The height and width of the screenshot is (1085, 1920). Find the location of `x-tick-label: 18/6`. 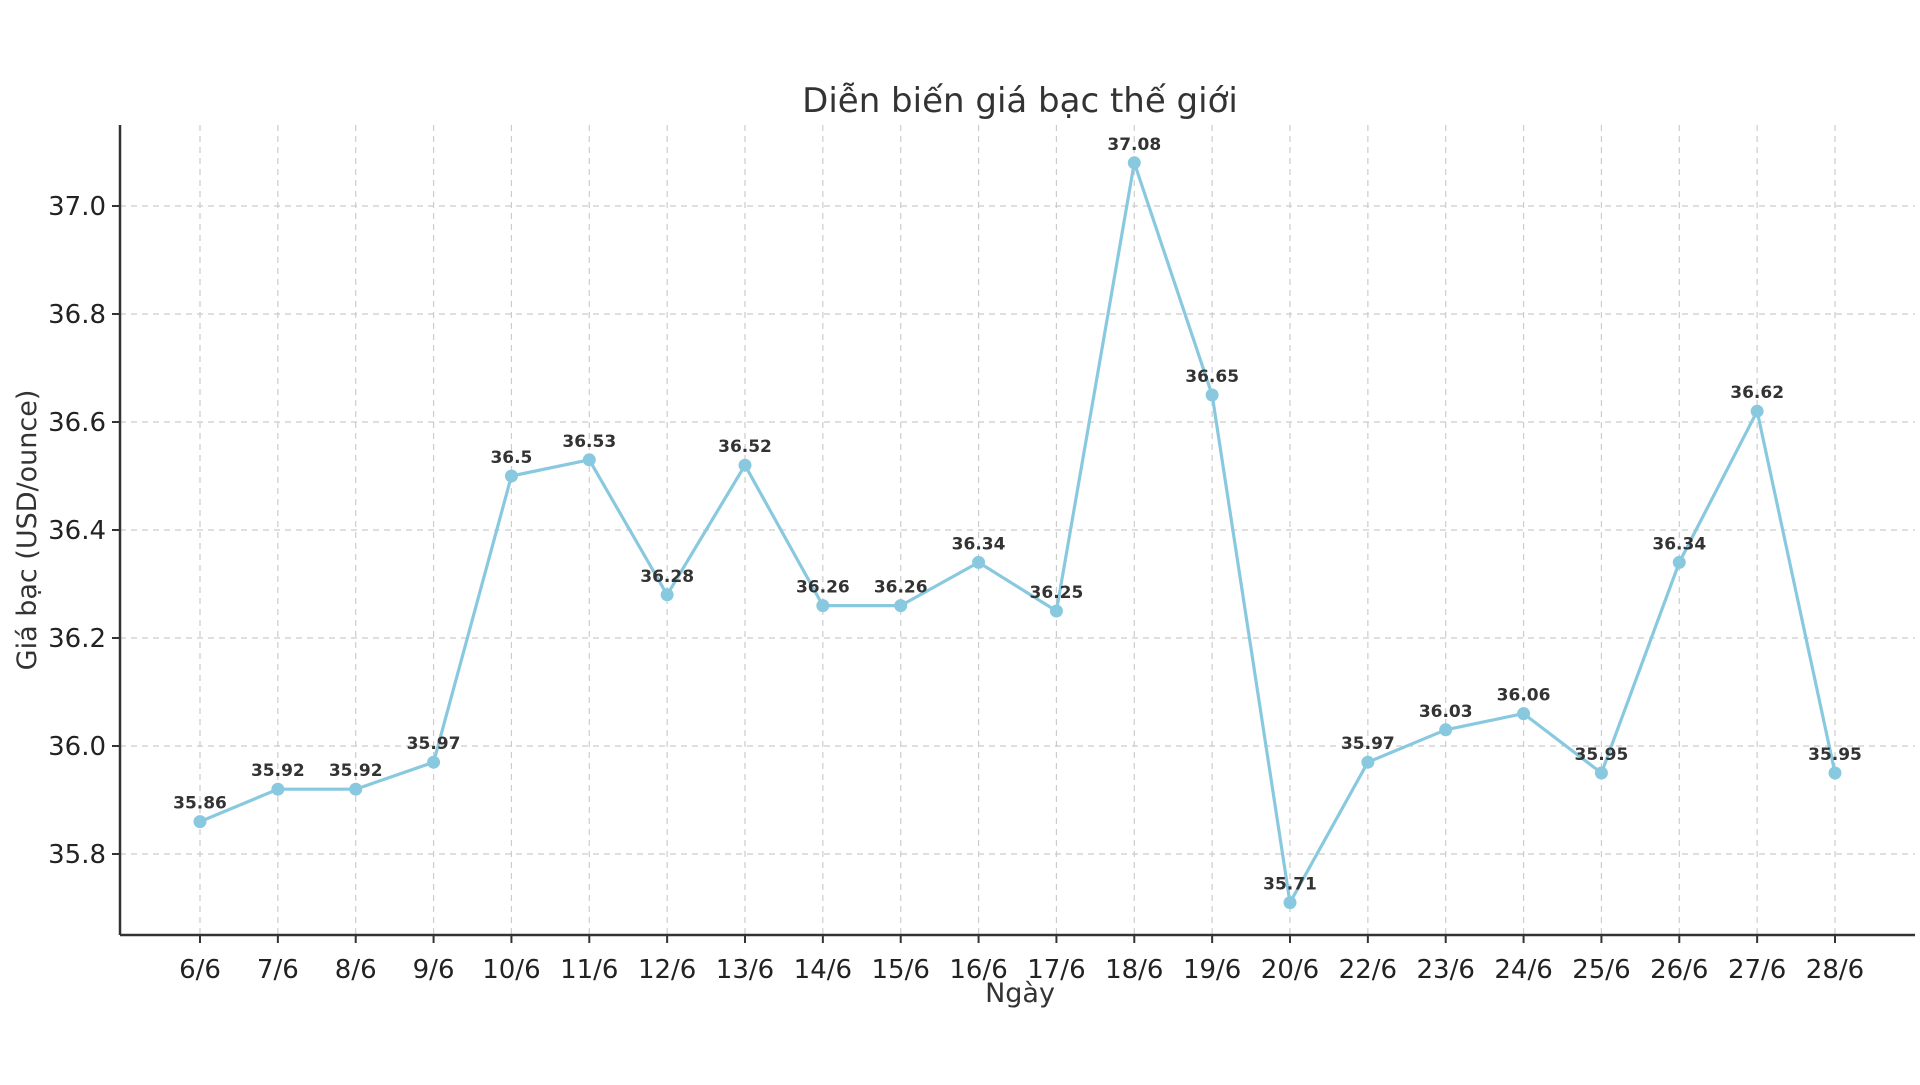

x-tick-label: 18/6 is located at coordinates (1134, 970).